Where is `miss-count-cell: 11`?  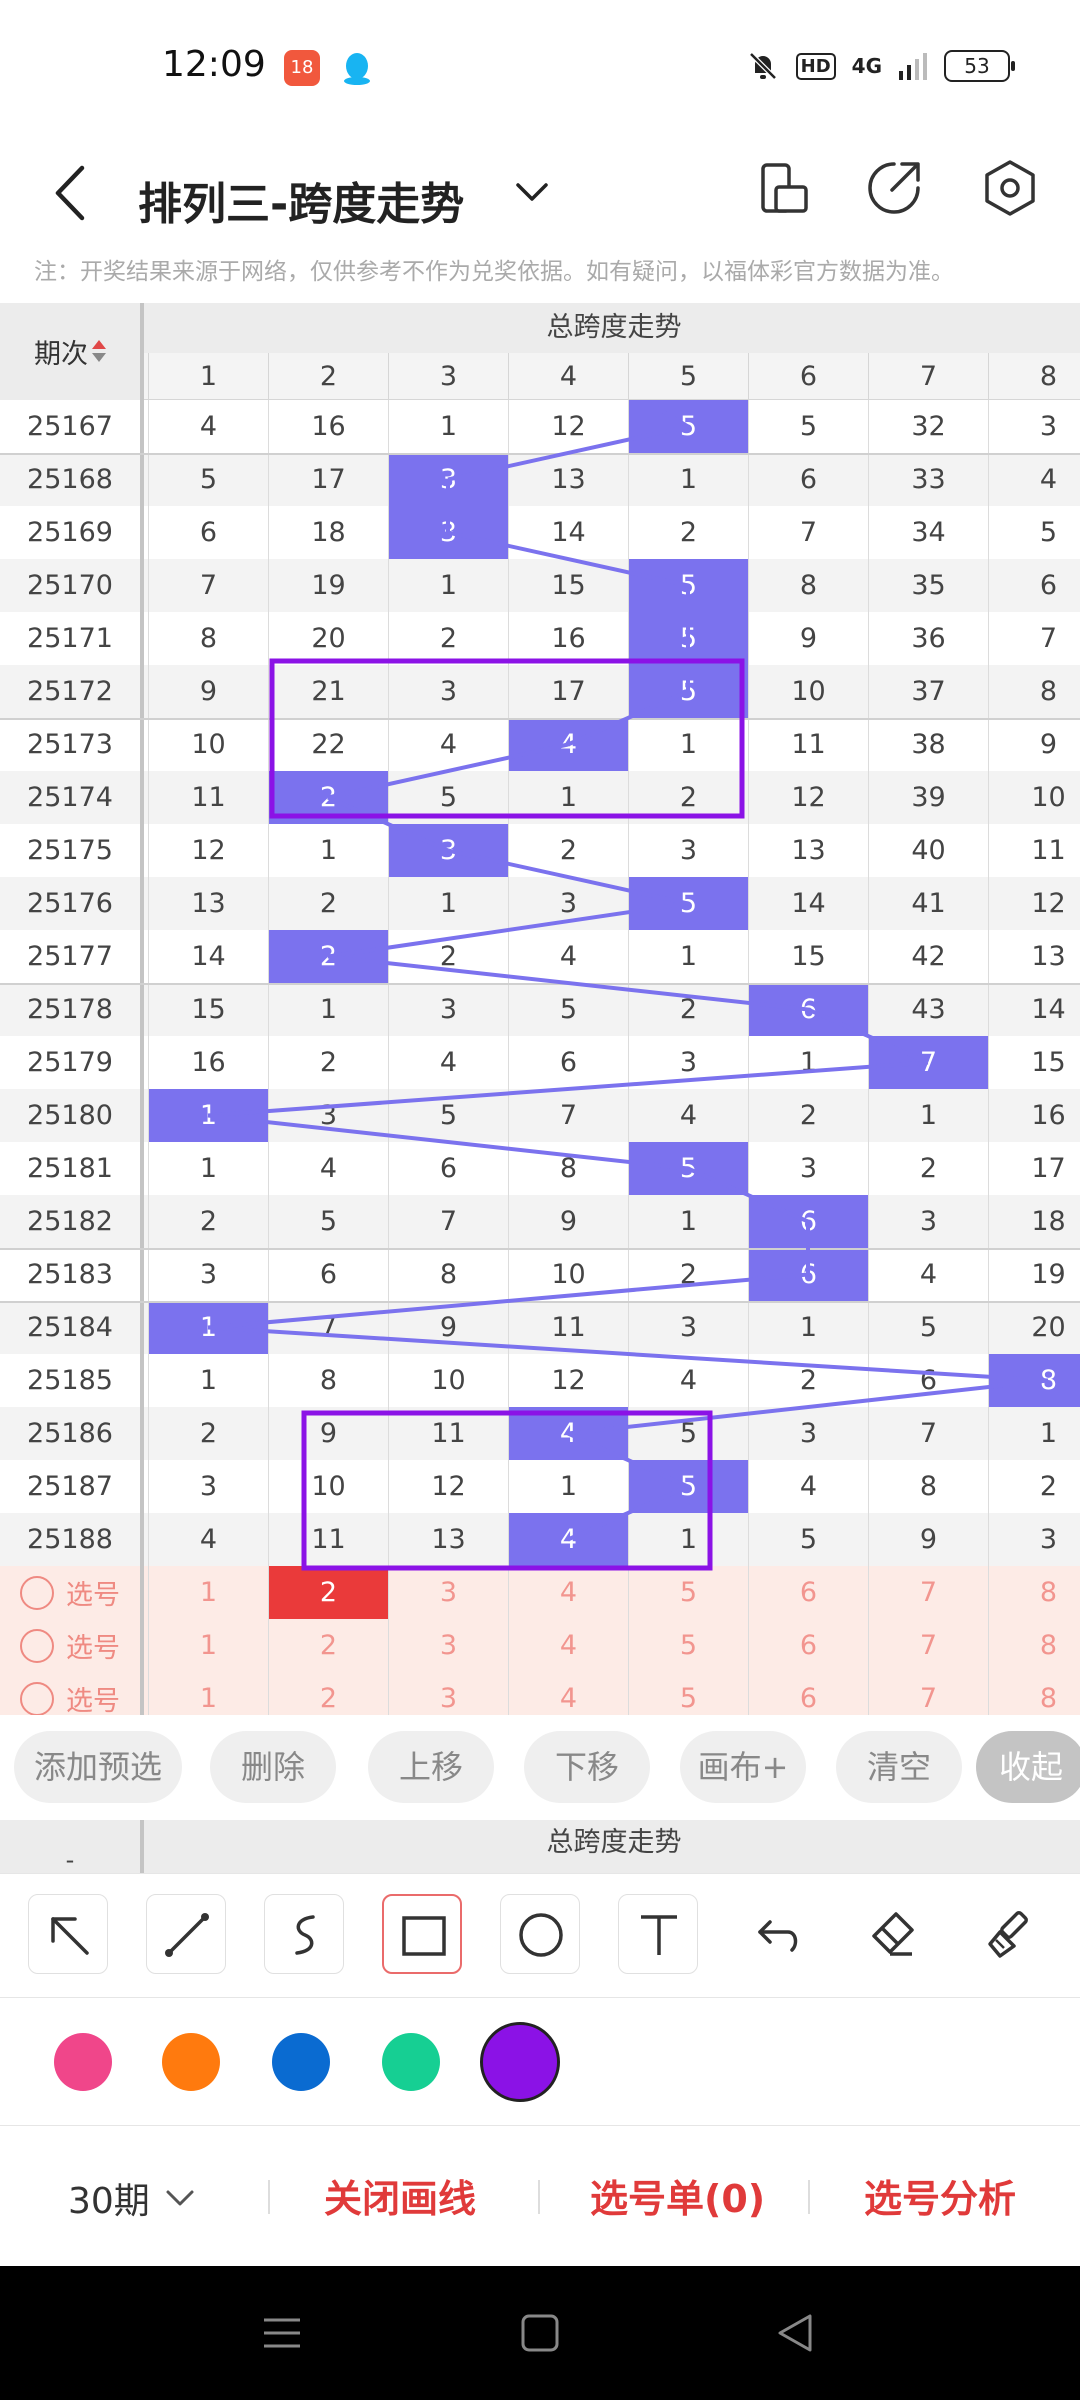 miss-count-cell: 11 is located at coordinates (208, 797).